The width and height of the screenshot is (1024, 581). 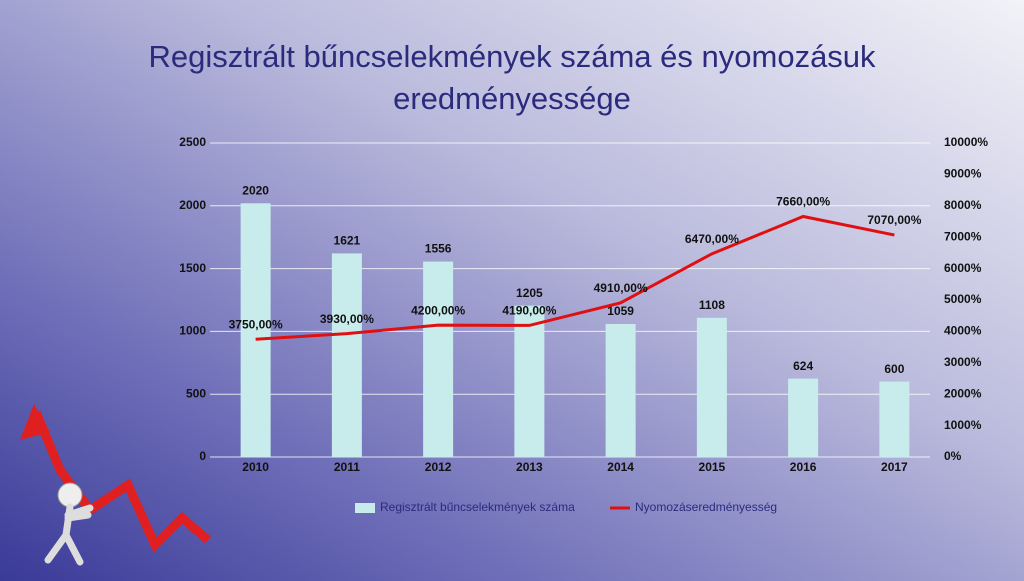 I want to click on y2-tick-label: 1000%, so click(x=963, y=425).